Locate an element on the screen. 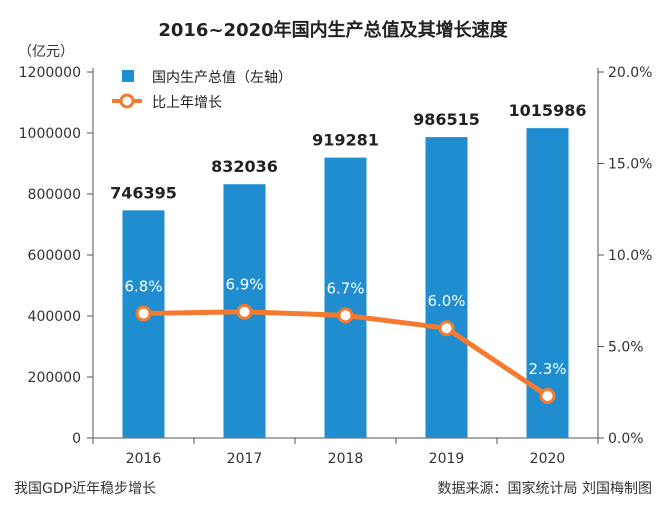 The height and width of the screenshot is (517, 667). right-axis-tick-label: 20.0% is located at coordinates (630, 73).